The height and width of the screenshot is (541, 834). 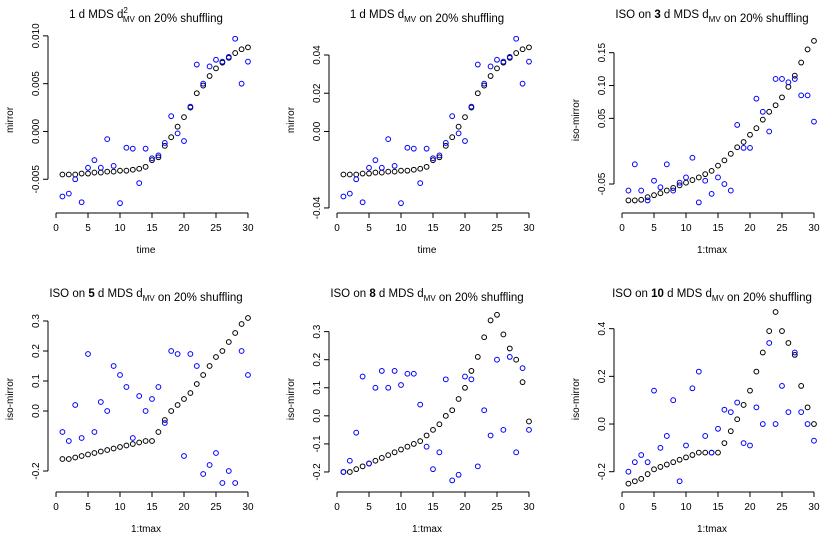 What do you see at coordinates (36, 35) in the screenshot?
I see `y-tick-label: 0.010` at bounding box center [36, 35].